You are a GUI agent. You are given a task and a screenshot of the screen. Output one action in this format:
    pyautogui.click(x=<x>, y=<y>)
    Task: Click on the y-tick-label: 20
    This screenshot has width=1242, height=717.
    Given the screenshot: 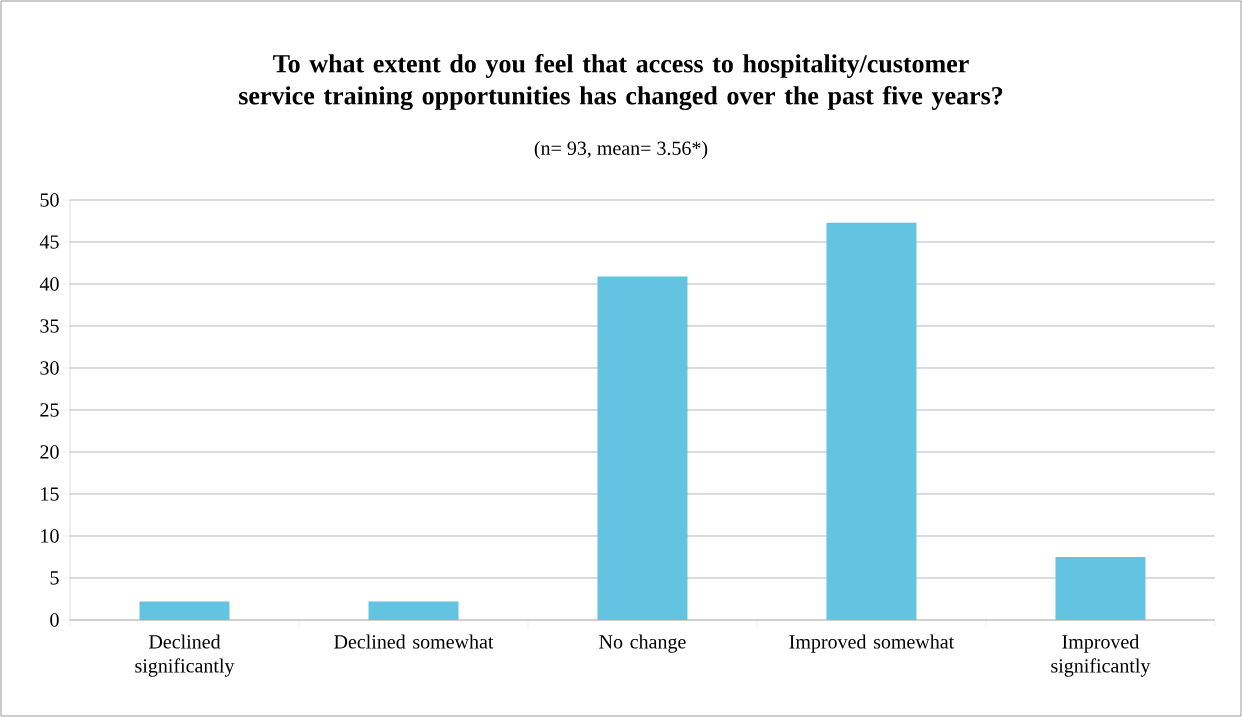 What is the action you would take?
    pyautogui.click(x=49, y=452)
    